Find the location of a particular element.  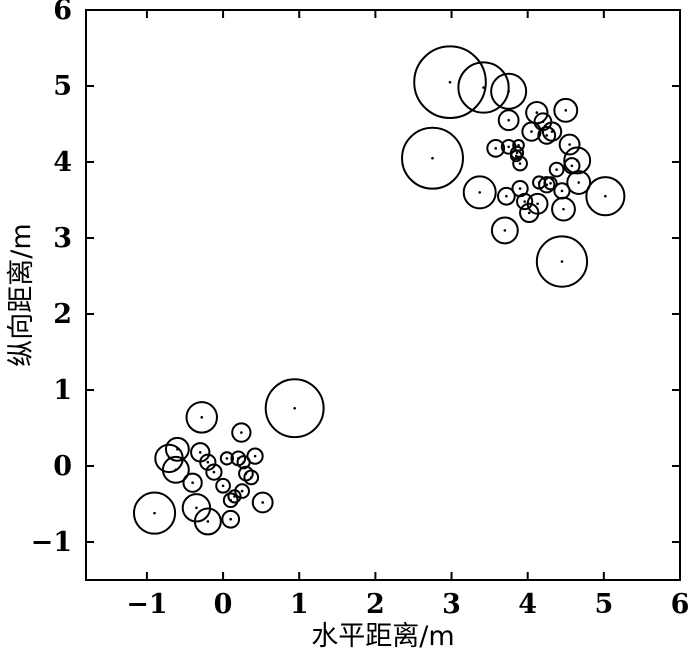

y-tick-label: 3 is located at coordinates (62, 238).